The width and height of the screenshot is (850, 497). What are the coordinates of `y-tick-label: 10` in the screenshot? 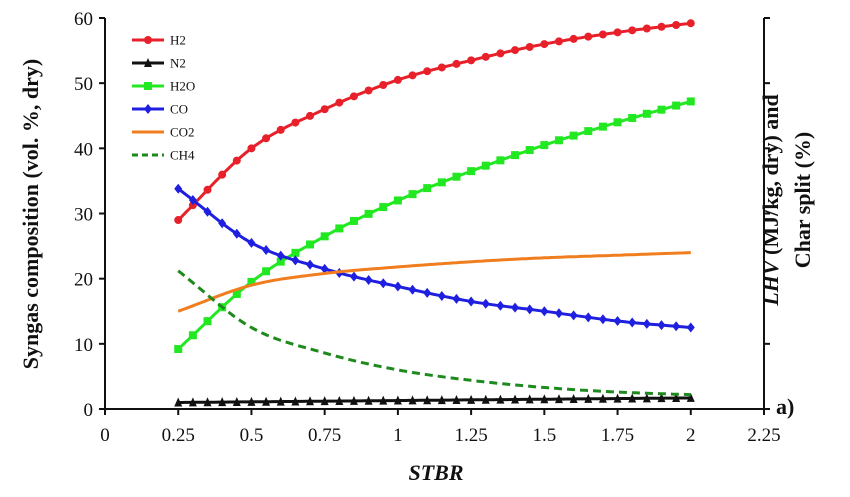 It's located at (83, 345).